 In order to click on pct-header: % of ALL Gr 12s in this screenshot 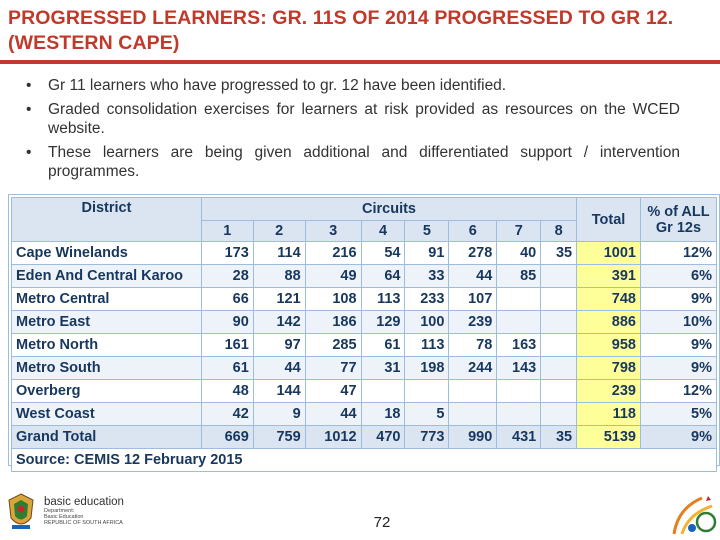, I will do `click(678, 219)`.